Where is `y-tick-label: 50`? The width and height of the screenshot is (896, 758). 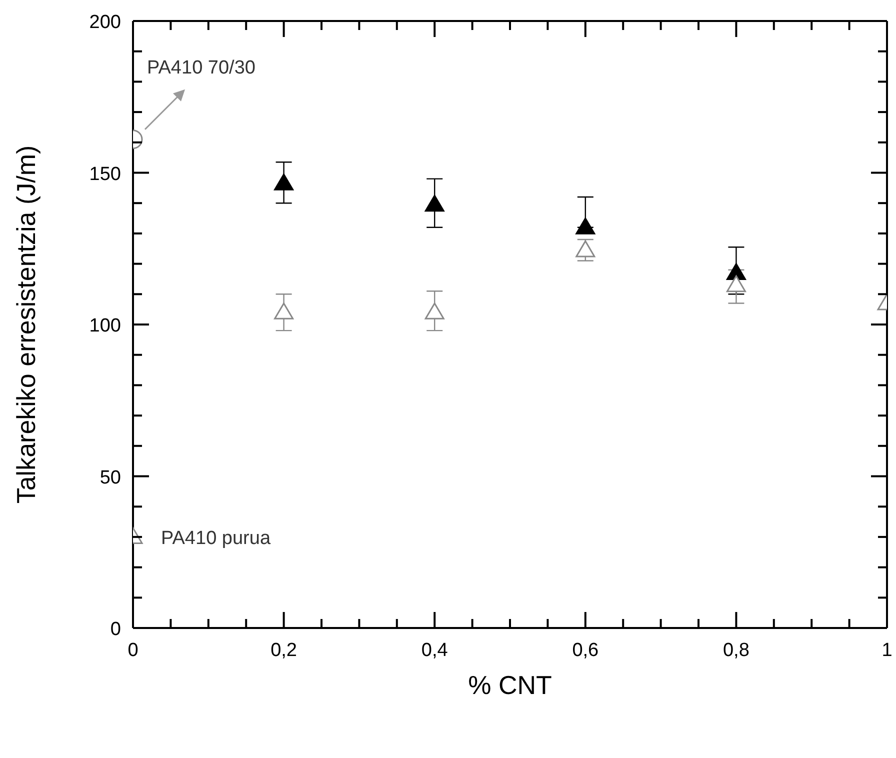
y-tick-label: 50 is located at coordinates (110, 477).